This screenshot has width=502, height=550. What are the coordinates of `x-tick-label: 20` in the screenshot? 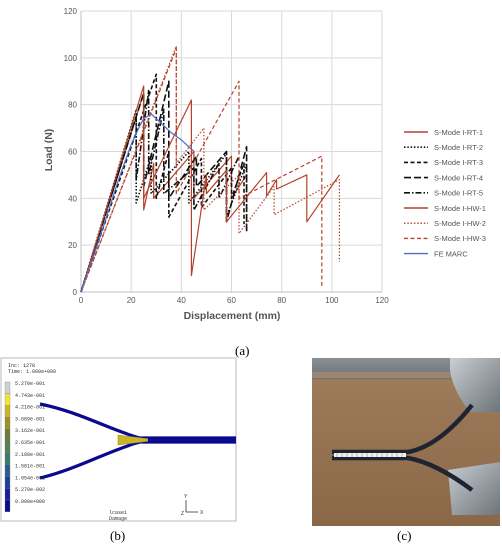 It's located at (131, 300).